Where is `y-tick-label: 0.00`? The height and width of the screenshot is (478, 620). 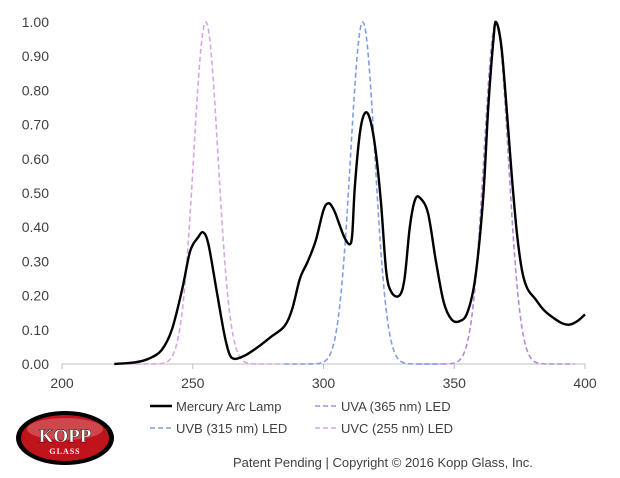
y-tick-label: 0.00 is located at coordinates (35, 364).